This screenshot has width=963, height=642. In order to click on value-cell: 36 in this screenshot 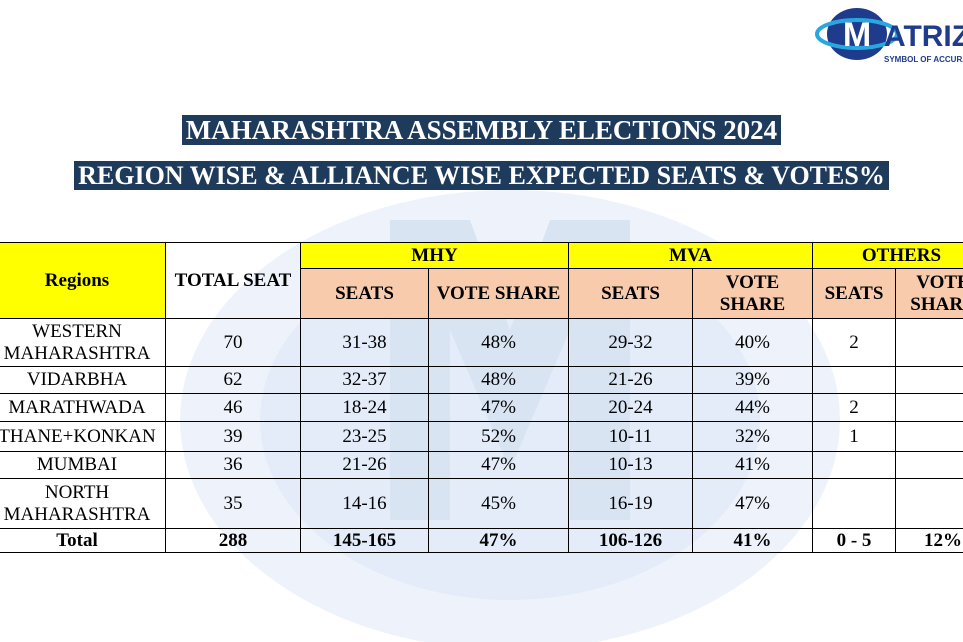, I will do `click(233, 465)`.